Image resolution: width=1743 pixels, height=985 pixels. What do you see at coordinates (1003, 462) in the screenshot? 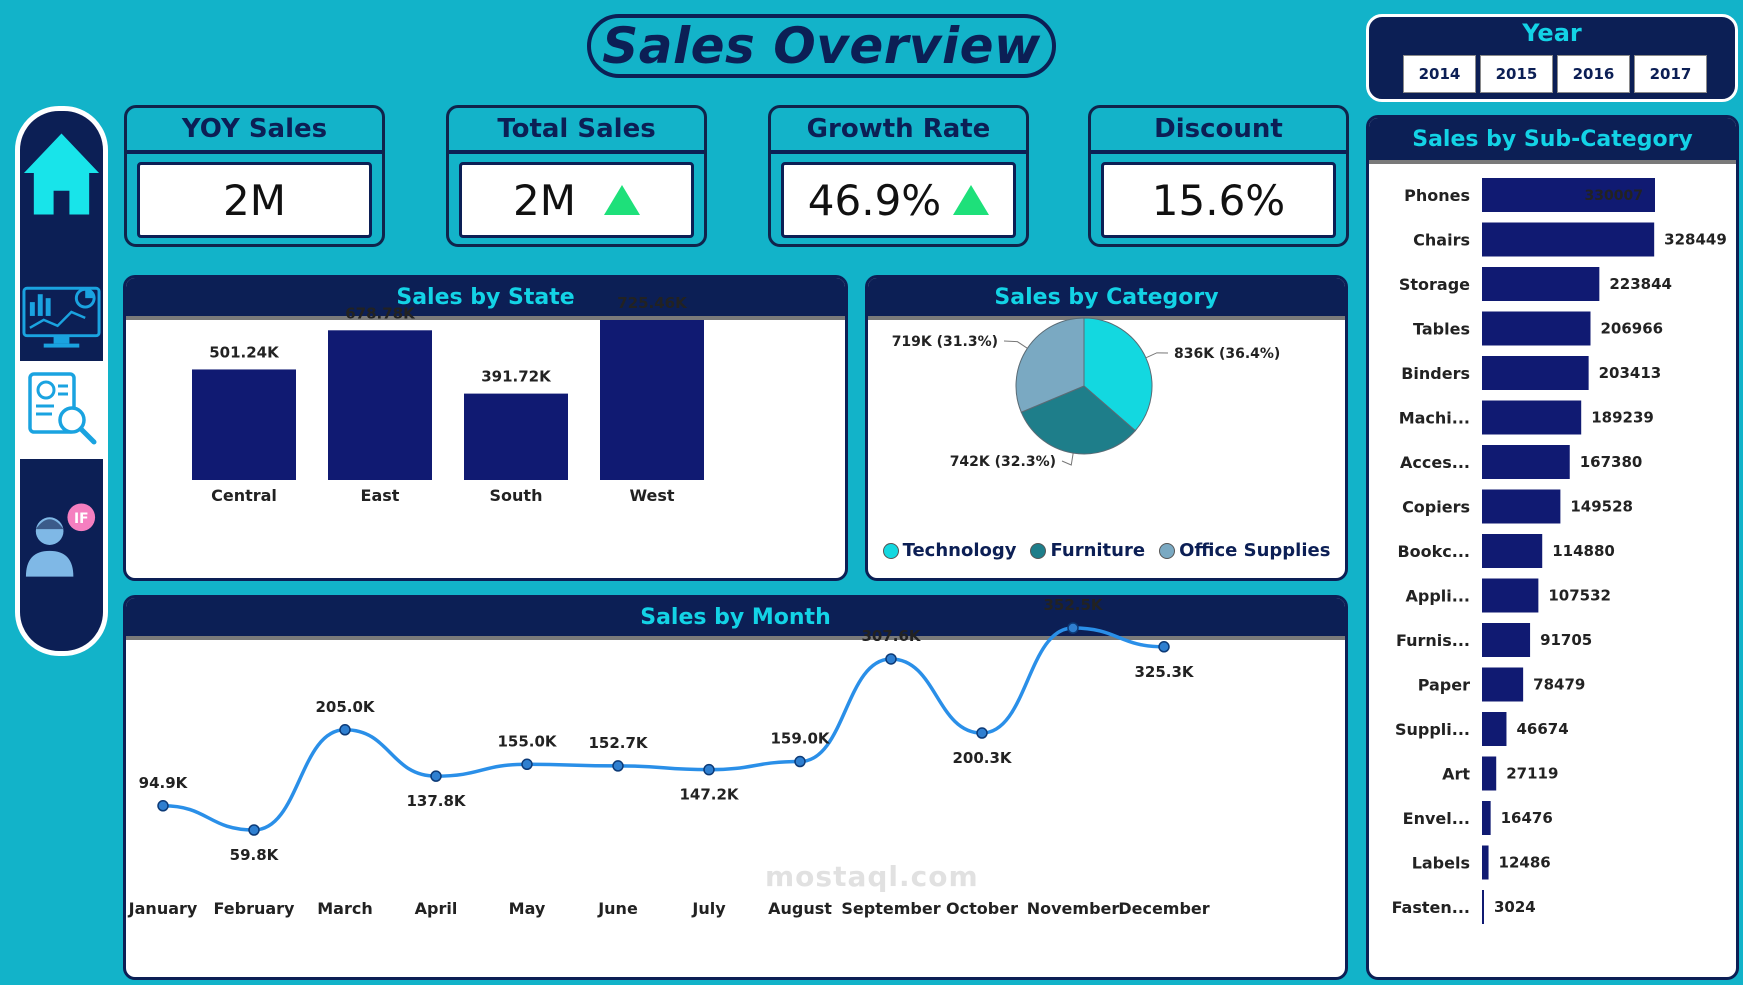
I see `pie-value-label: 742K (32.3%)` at bounding box center [1003, 462].